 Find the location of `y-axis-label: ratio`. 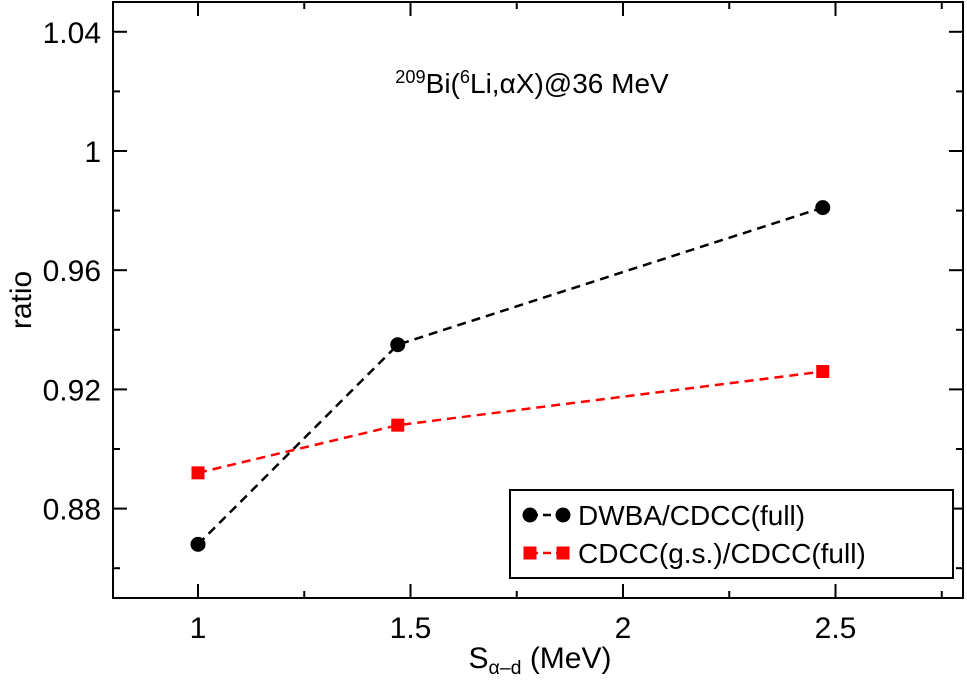

y-axis-label: ratio is located at coordinates (21, 300).